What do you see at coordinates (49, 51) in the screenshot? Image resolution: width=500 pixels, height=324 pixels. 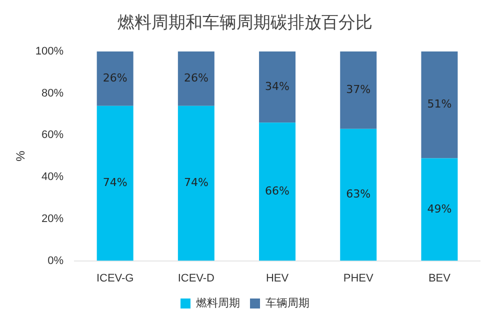 I see `y-tick-label: 100%` at bounding box center [49, 51].